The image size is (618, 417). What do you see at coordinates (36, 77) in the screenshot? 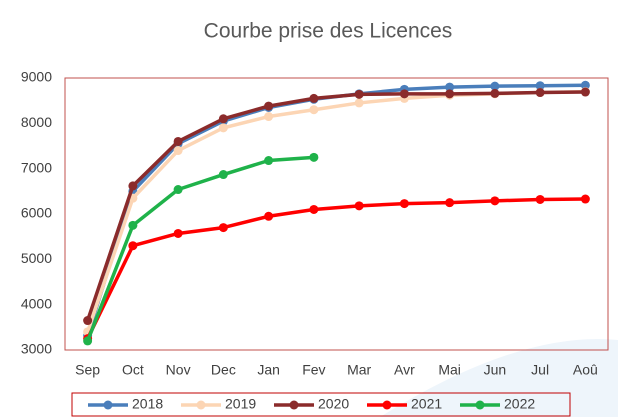
I see `y-tick-label: 9000` at bounding box center [36, 77].